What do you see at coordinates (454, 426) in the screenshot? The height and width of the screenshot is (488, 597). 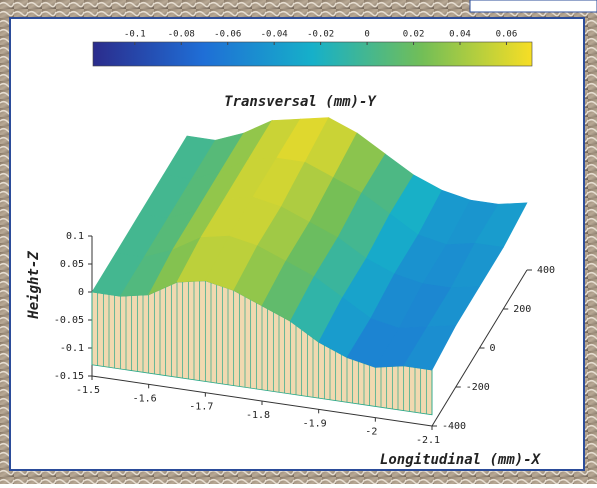 I see `y-tick-label: -400` at bounding box center [454, 426].